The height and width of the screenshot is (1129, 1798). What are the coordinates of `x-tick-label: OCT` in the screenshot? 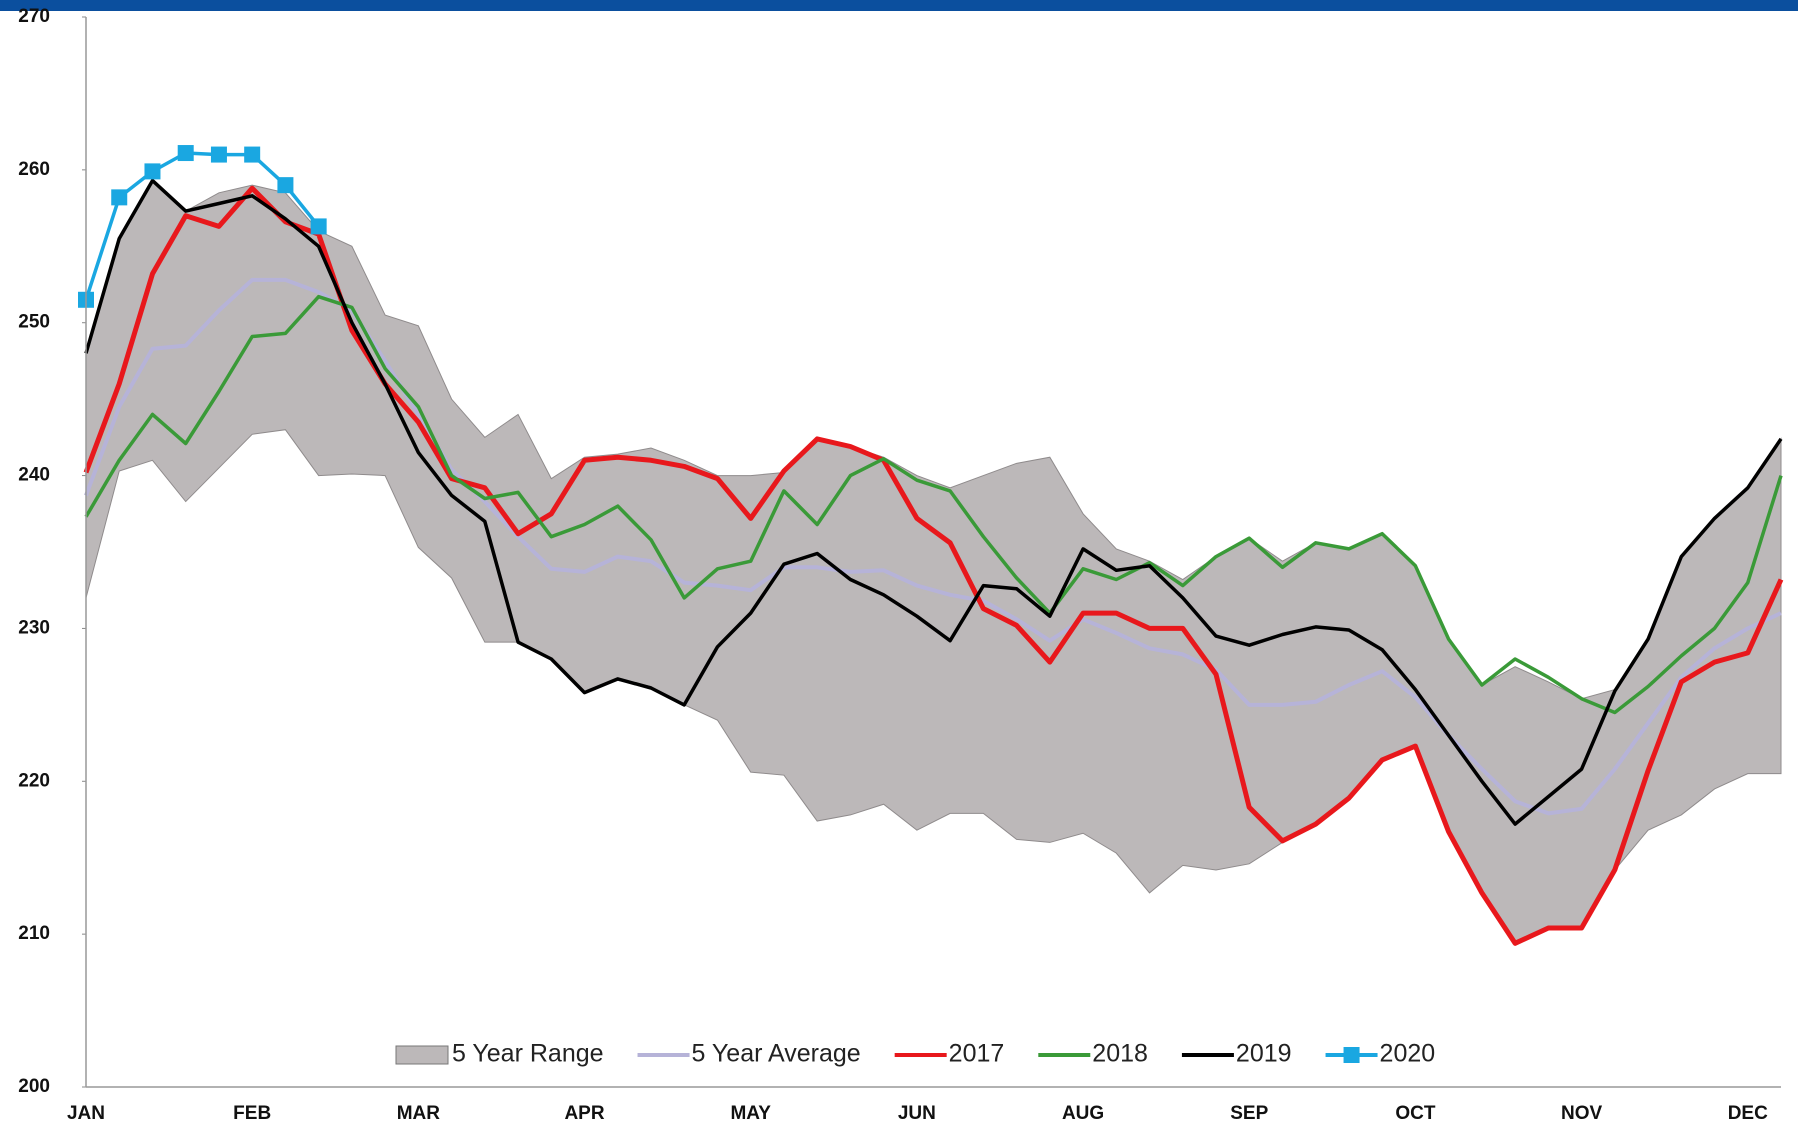 It's located at (1415, 1113).